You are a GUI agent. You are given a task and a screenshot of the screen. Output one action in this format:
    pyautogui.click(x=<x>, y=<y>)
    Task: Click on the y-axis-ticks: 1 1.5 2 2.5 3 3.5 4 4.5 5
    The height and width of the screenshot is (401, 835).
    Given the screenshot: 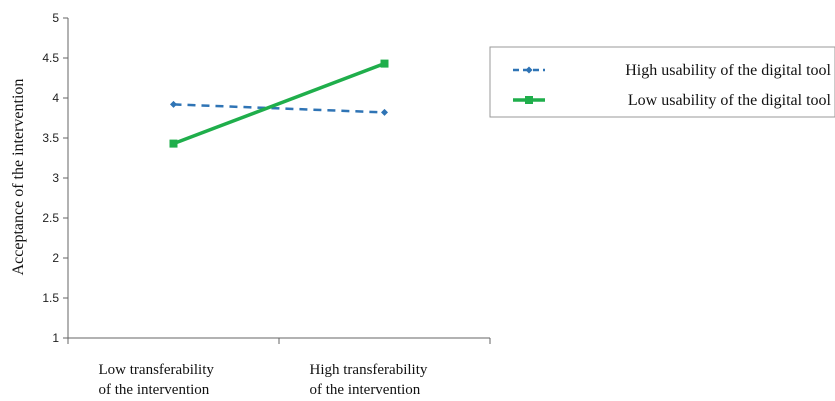 What is the action you would take?
    pyautogui.click(x=55, y=178)
    